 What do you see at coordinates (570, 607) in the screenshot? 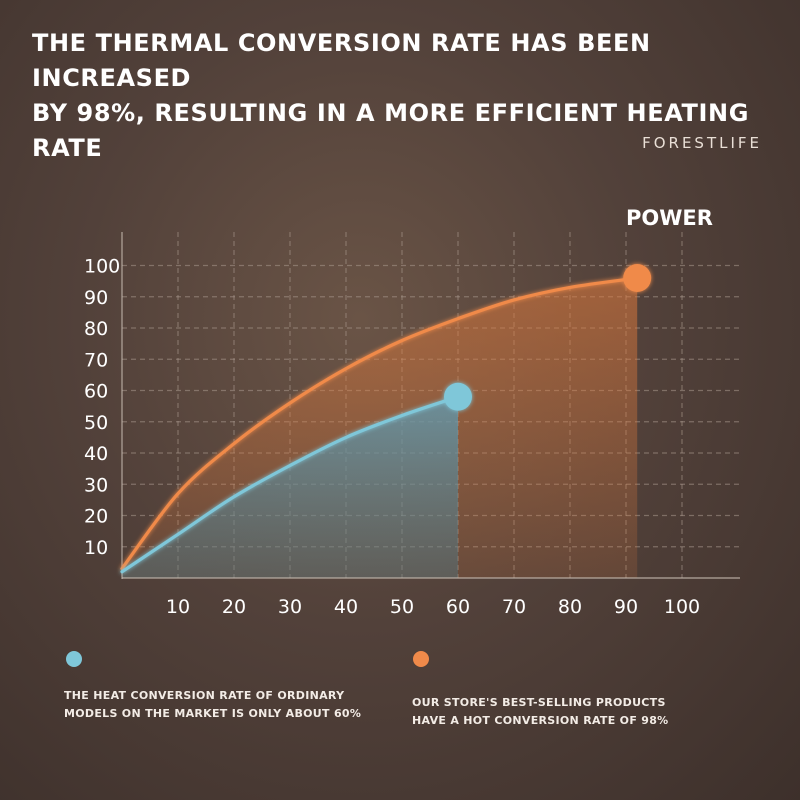
I see `x-tick-label: 80` at bounding box center [570, 607].